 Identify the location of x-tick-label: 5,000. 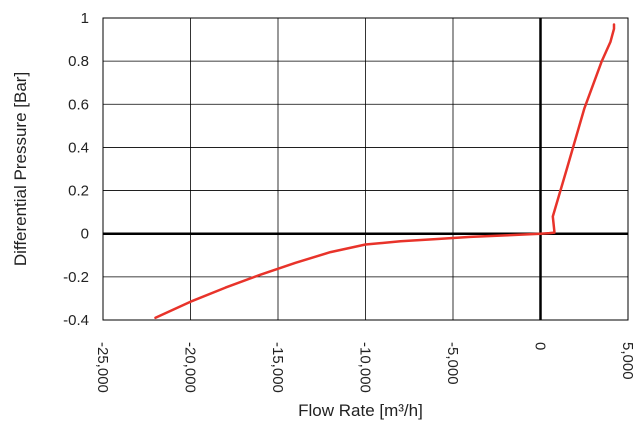
(627, 361).